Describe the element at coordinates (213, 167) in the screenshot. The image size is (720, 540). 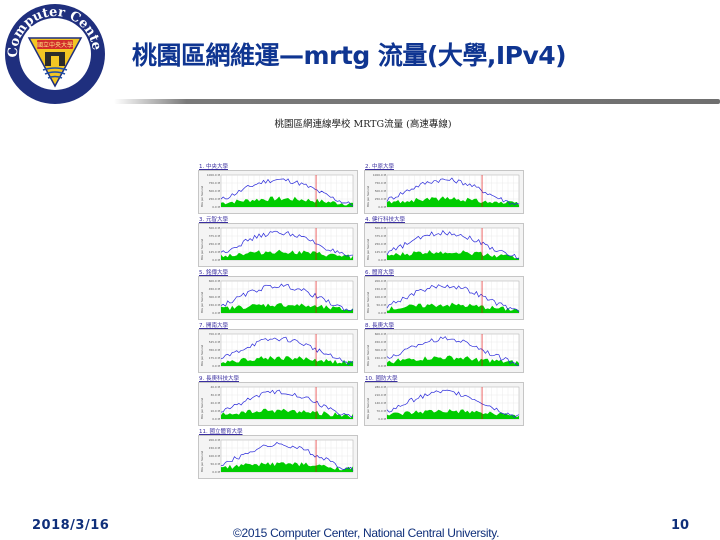
I see `chart-title-link: 1. 中央大學` at that location.